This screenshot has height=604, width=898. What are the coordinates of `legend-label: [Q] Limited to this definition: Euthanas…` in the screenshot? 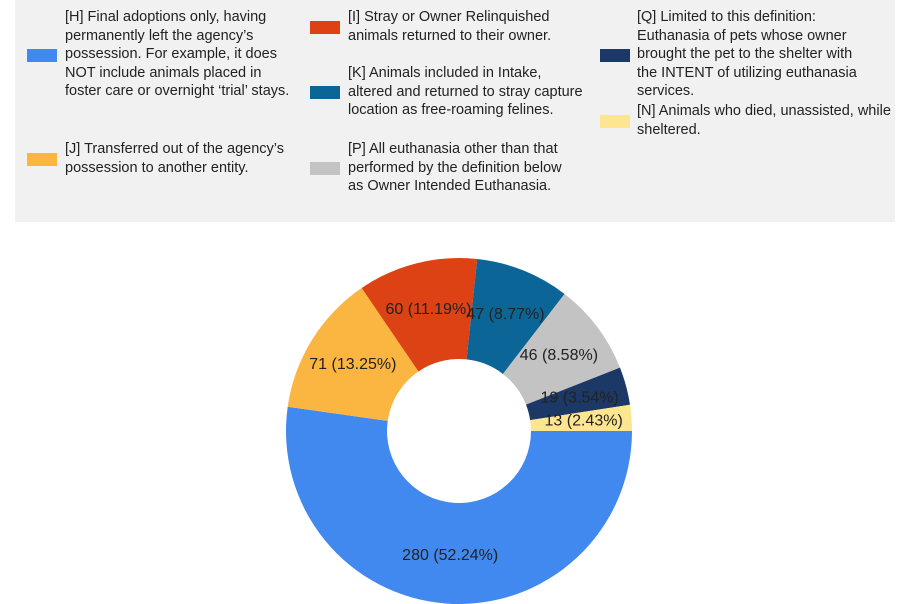 It's located at (747, 54).